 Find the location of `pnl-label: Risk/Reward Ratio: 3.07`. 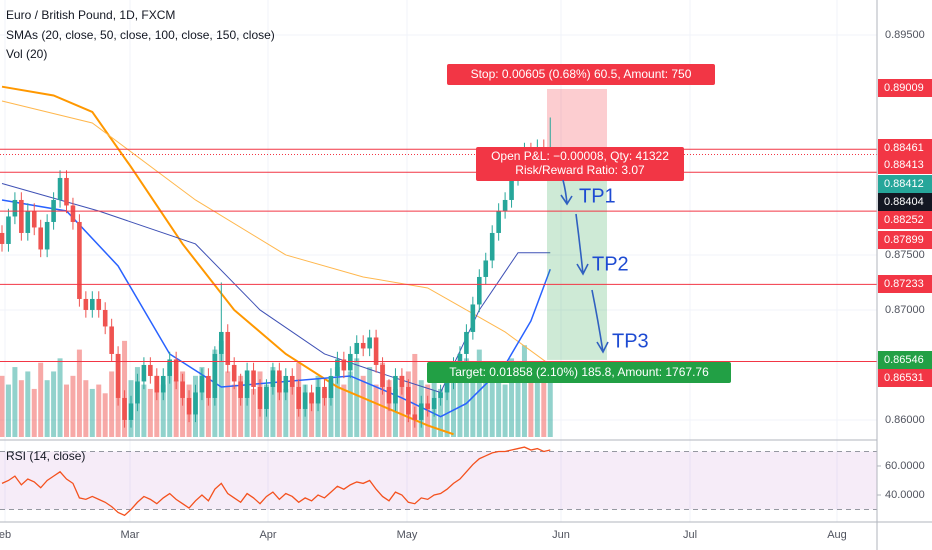

pnl-label: Risk/Reward Ratio: 3.07 is located at coordinates (580, 170).